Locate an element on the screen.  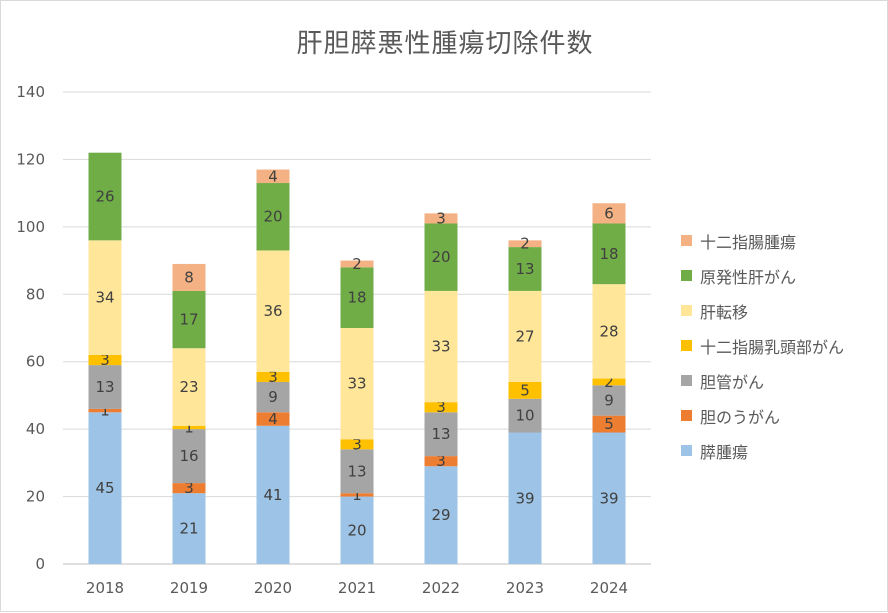
data-label: 36 is located at coordinates (272, 311).